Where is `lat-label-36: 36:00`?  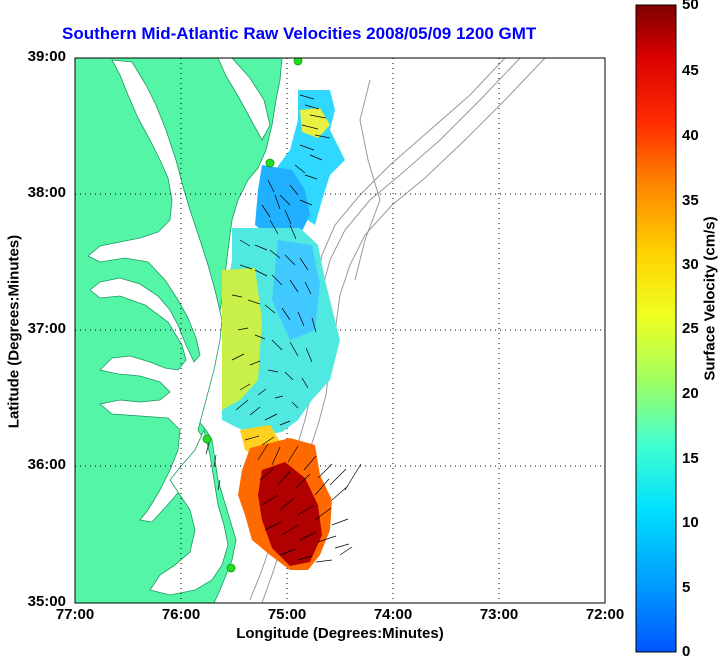 lat-label-36: 36:00 is located at coordinates (46, 464).